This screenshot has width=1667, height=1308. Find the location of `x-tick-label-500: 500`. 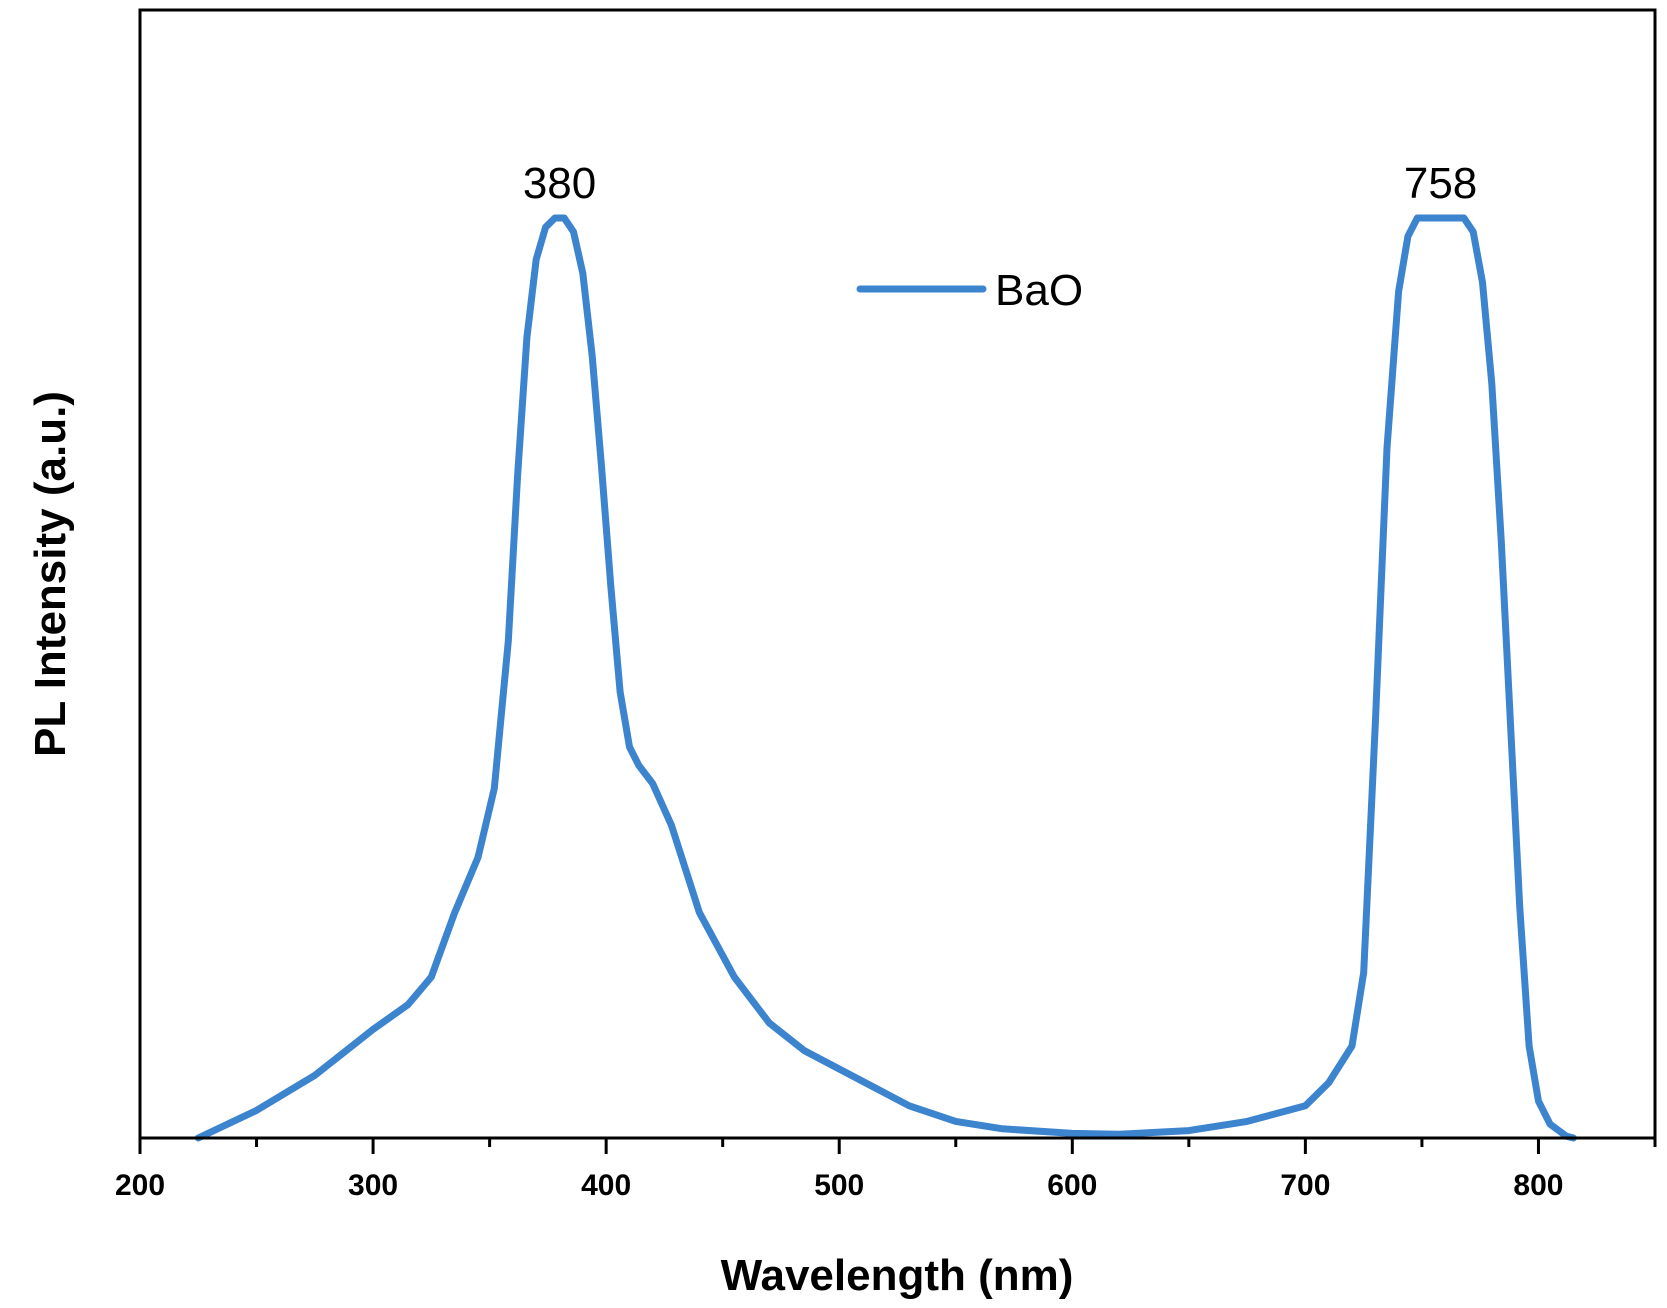

x-tick-label-500: 500 is located at coordinates (839, 1185).